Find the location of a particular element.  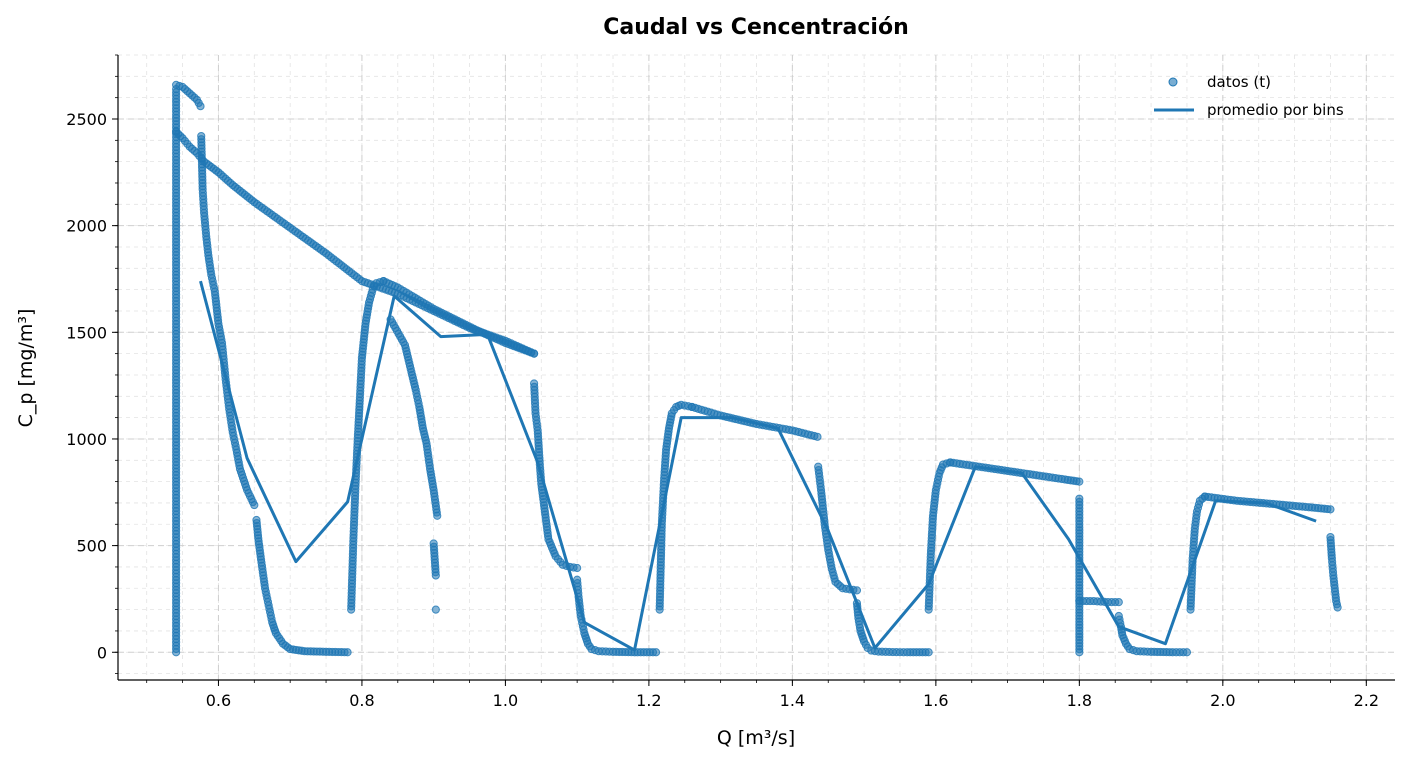

y-tick-label: 1000 is located at coordinates (86, 439).